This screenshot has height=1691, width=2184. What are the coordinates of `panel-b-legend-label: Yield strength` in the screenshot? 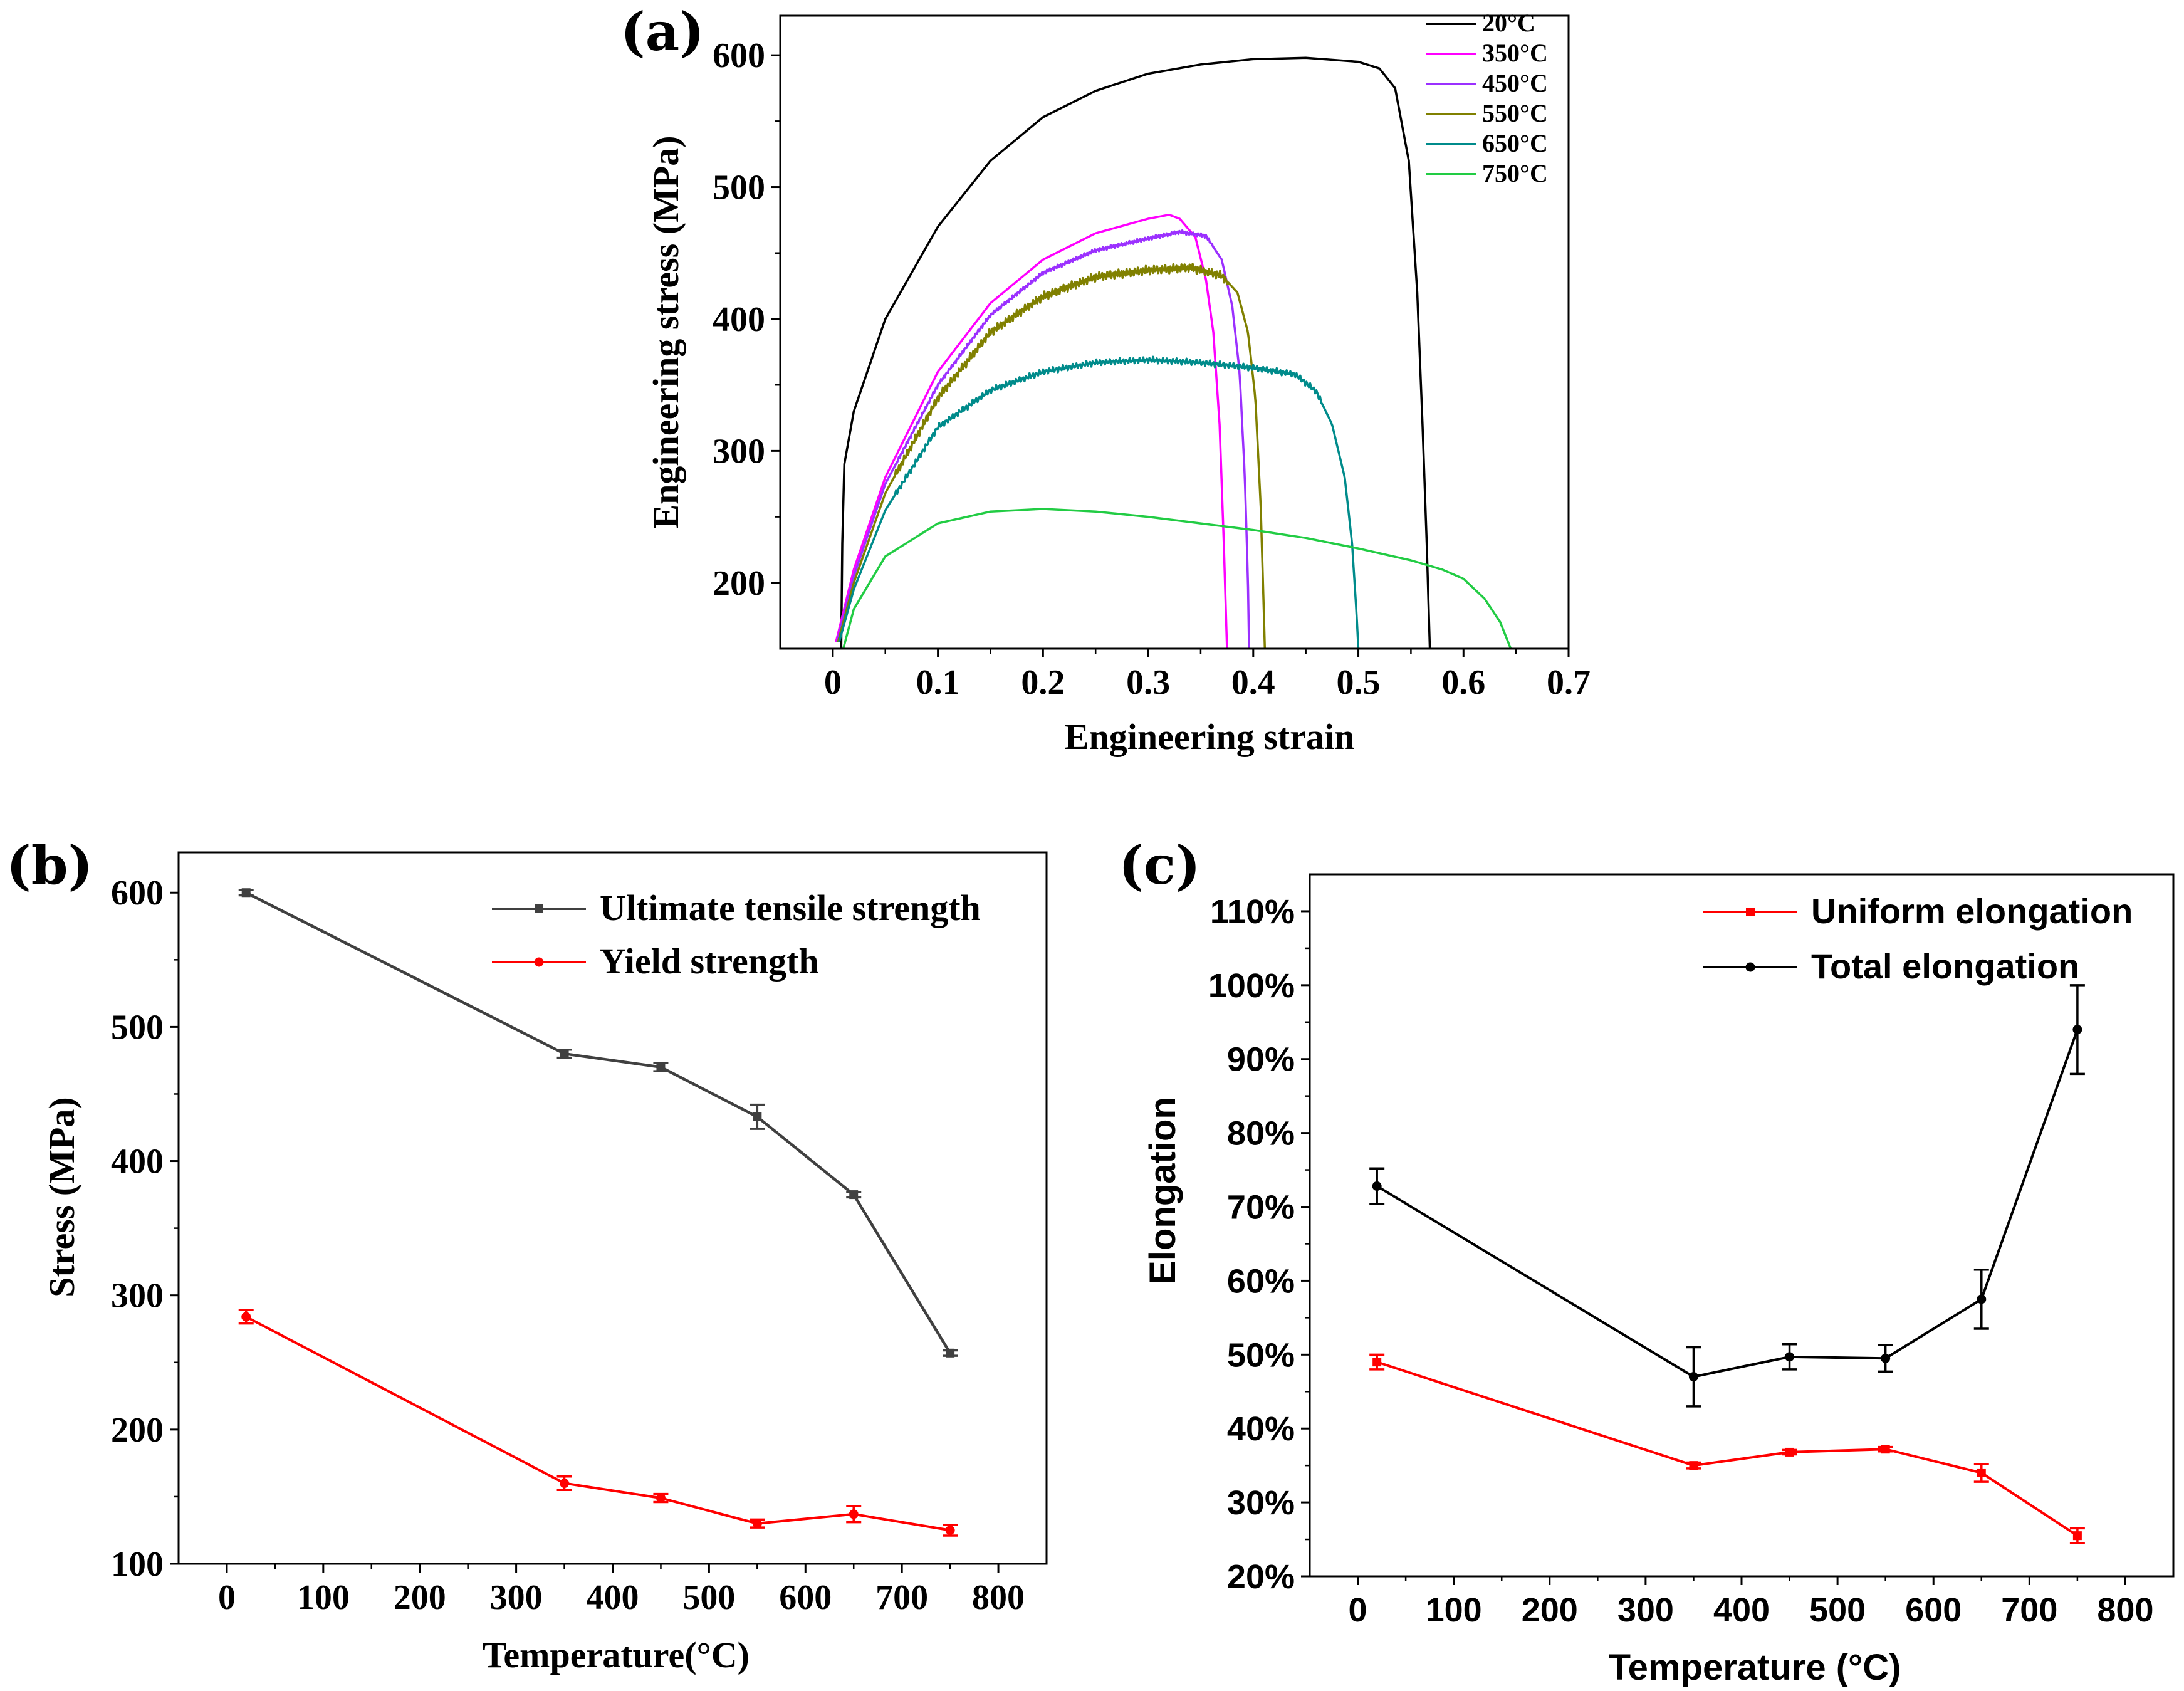 It's located at (710, 961).